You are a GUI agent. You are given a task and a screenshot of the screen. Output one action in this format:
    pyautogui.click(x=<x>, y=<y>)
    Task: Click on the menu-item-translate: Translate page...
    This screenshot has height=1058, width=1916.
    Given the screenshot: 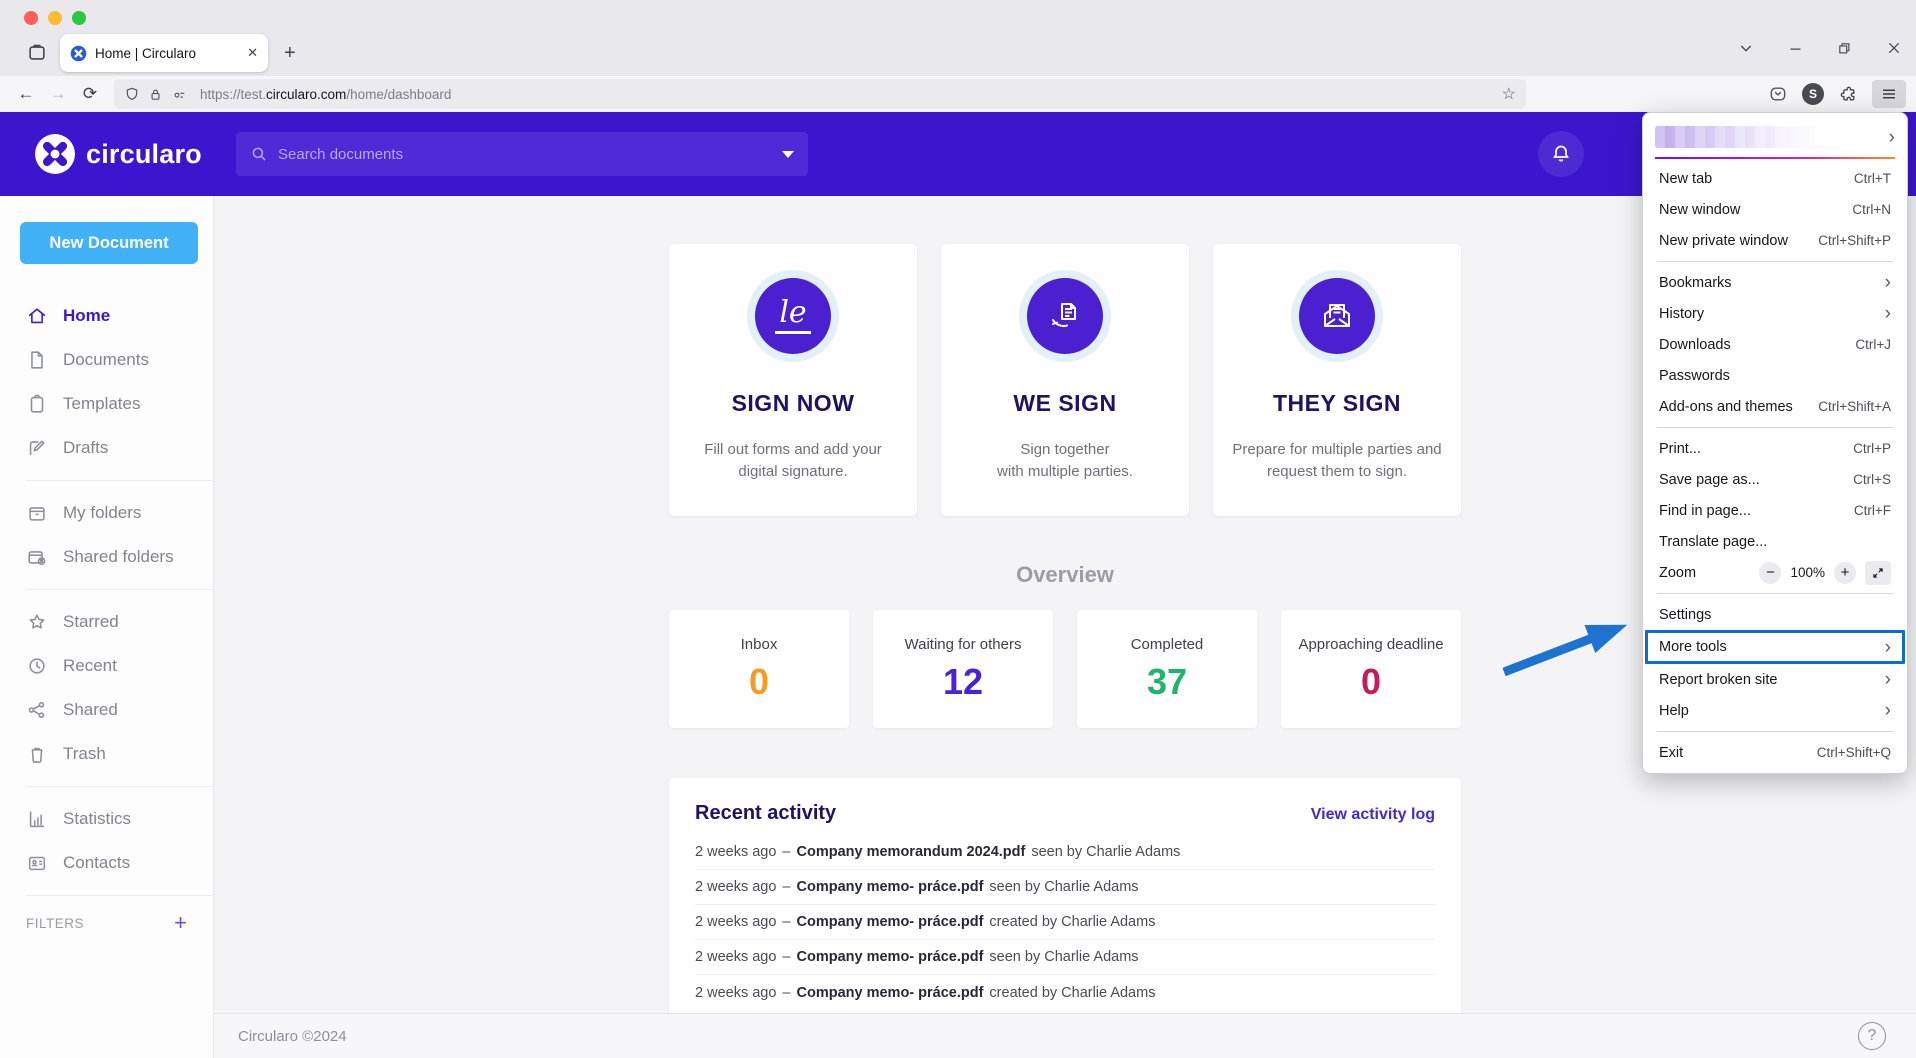 What is the action you would take?
    pyautogui.click(x=1713, y=541)
    